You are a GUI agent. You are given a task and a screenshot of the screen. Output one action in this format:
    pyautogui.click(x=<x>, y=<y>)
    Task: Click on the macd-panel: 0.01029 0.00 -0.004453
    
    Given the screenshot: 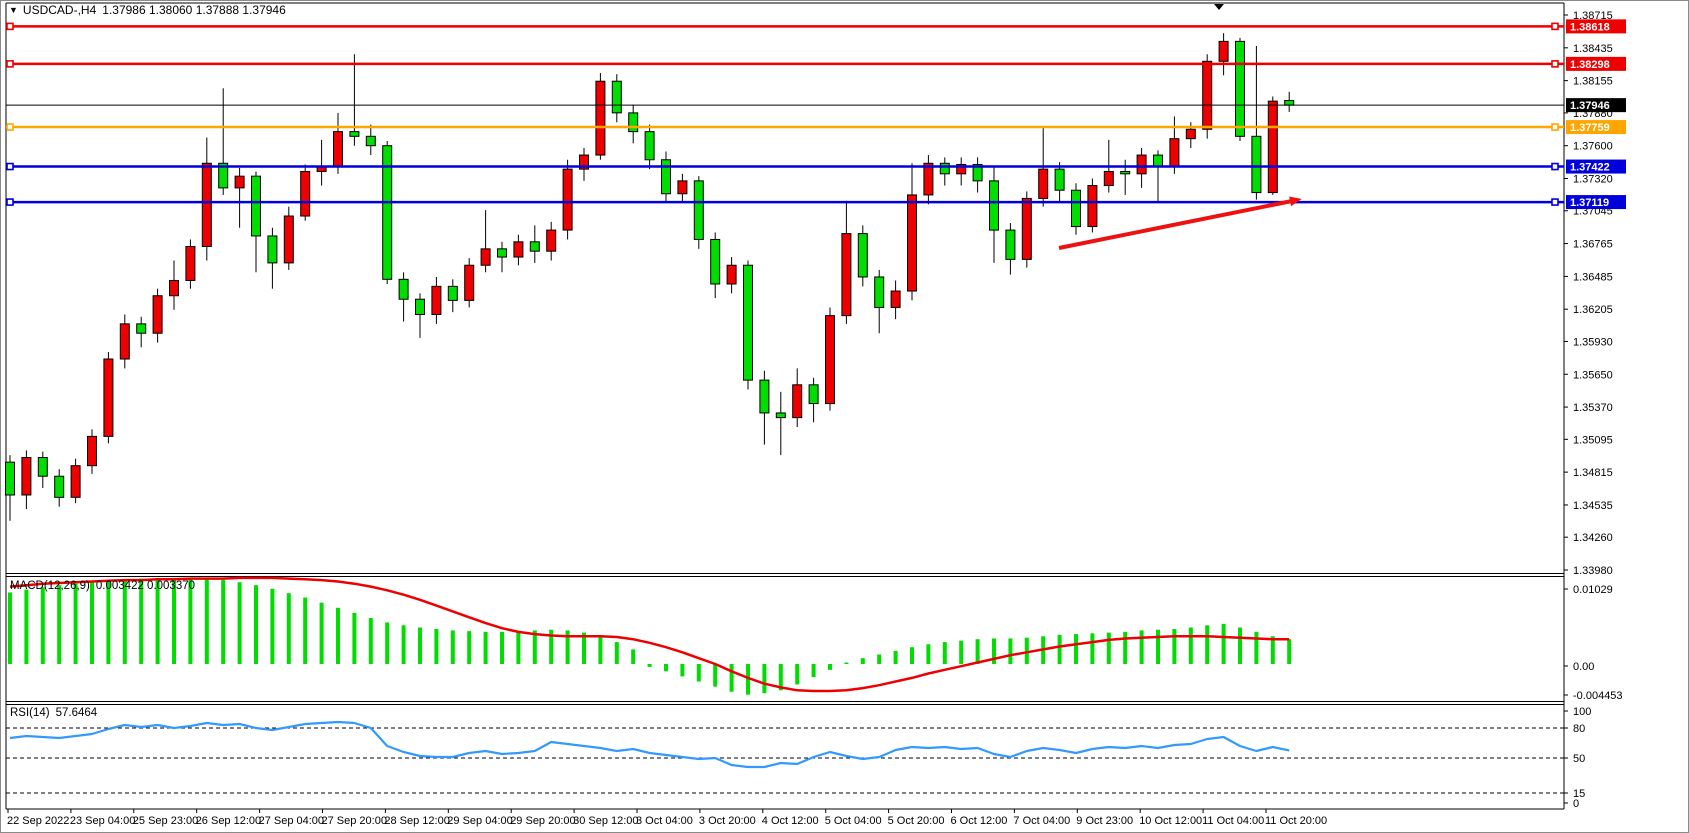 What is the action you would take?
    pyautogui.click(x=815, y=639)
    